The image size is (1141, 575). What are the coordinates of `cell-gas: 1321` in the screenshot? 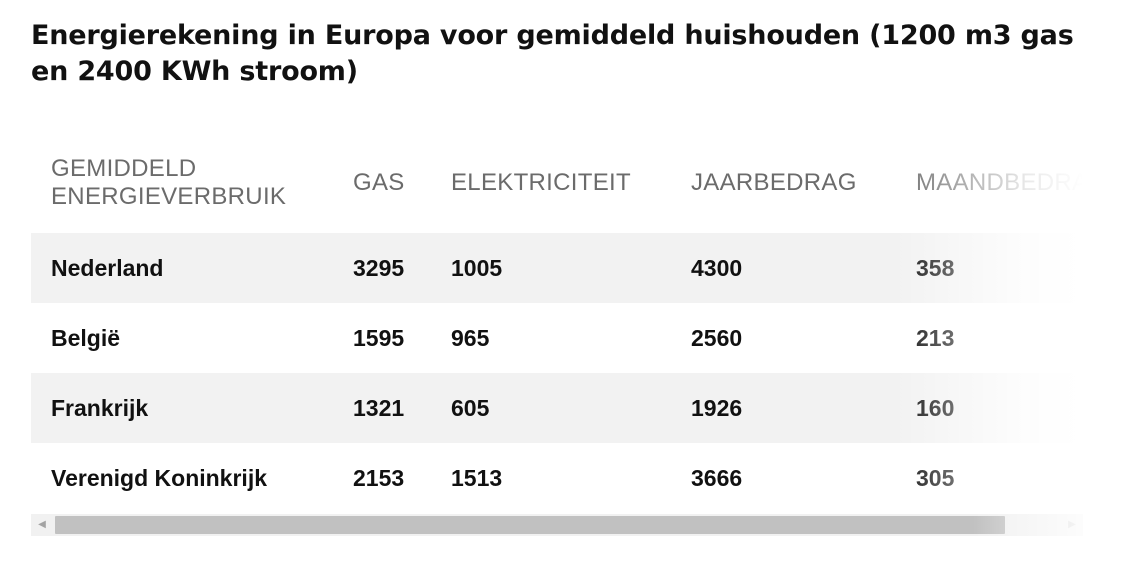 It's located at (379, 408).